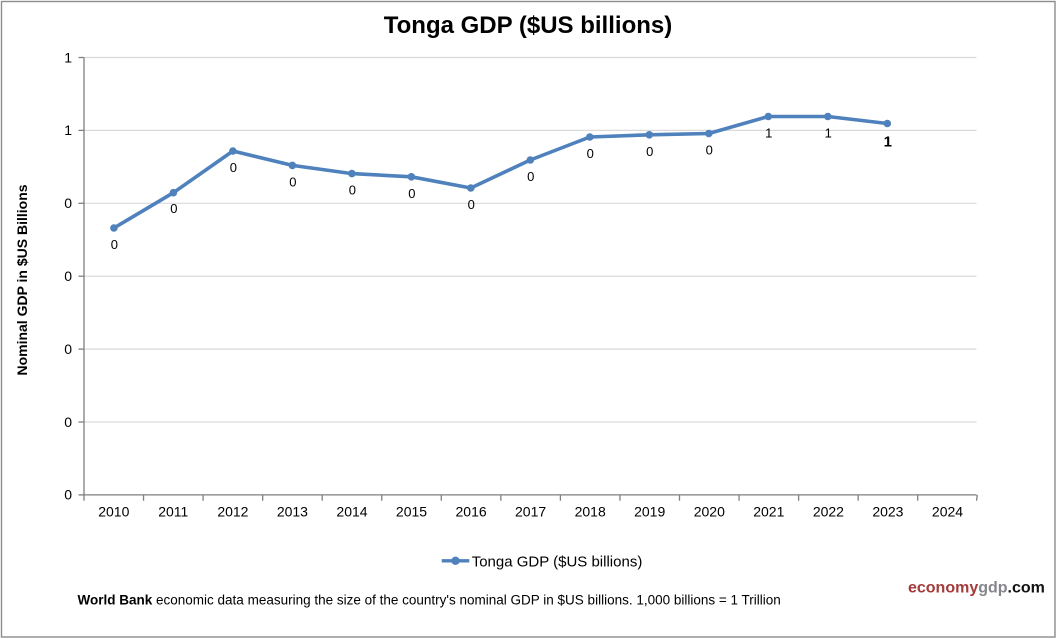 This screenshot has height=639, width=1056. Describe the element at coordinates (887, 512) in the screenshot. I see `svg-text: 2023` at that location.